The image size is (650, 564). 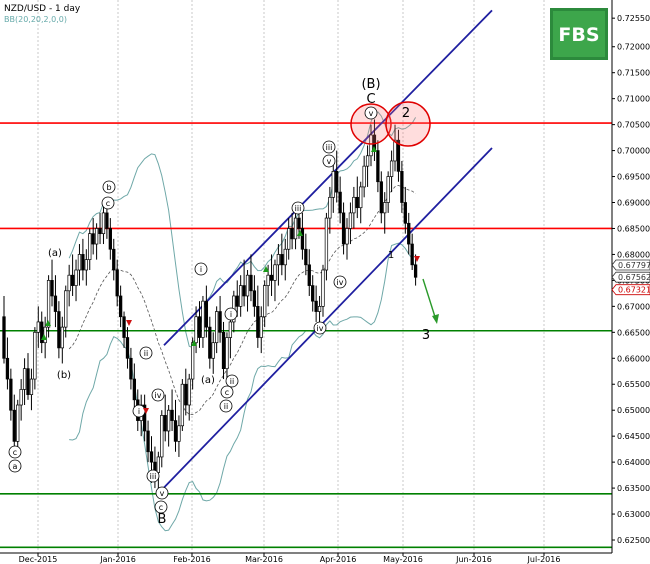 I want to click on y-tick-label: 0.71000, so click(x=633, y=99).